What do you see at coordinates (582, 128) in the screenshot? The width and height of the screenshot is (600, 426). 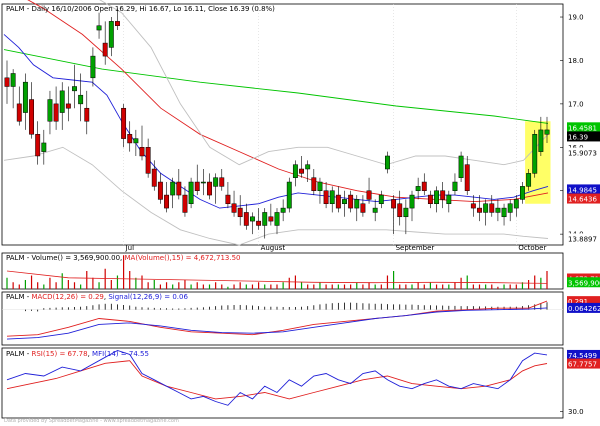 I see `price-value-label: 16.4581` at bounding box center [582, 128].